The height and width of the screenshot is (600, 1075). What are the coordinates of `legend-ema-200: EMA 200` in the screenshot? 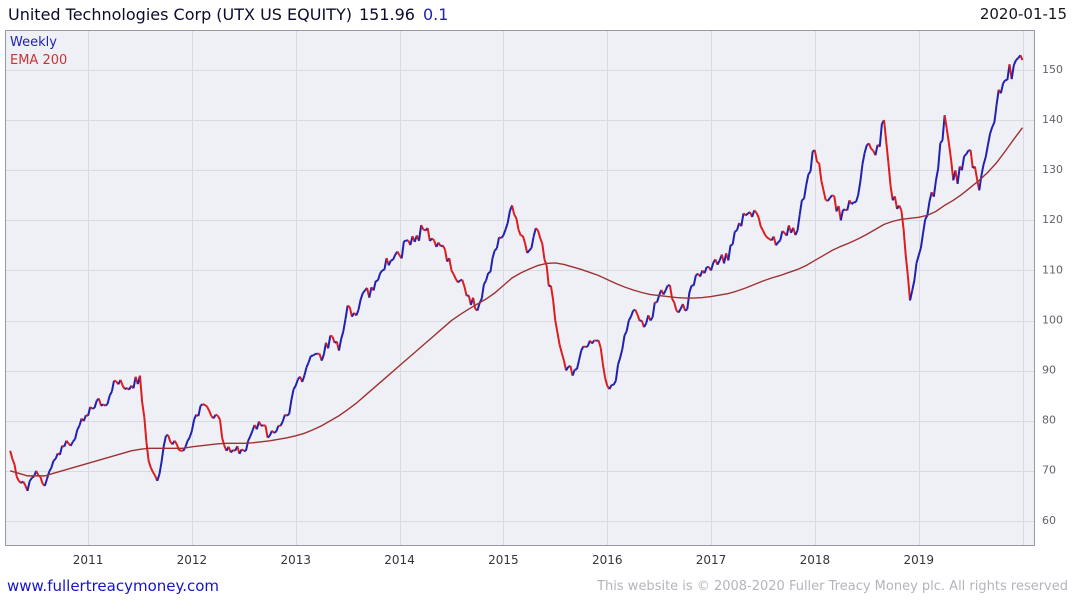 It's located at (39, 60).